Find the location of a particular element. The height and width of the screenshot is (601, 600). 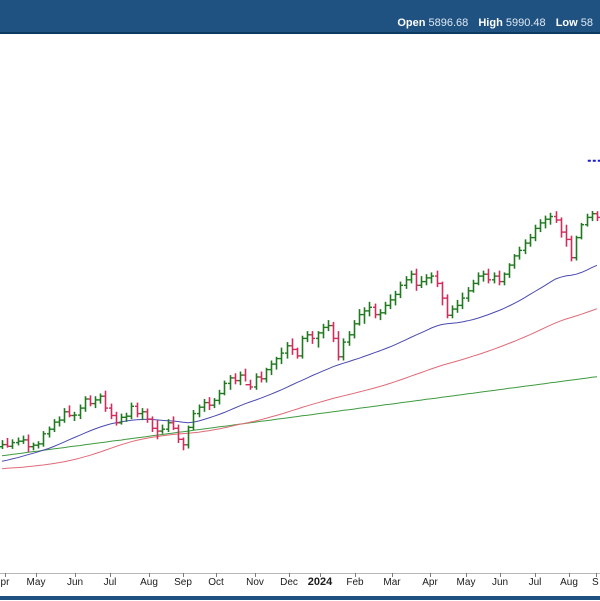

high-value: 5990.48 is located at coordinates (525, 23).